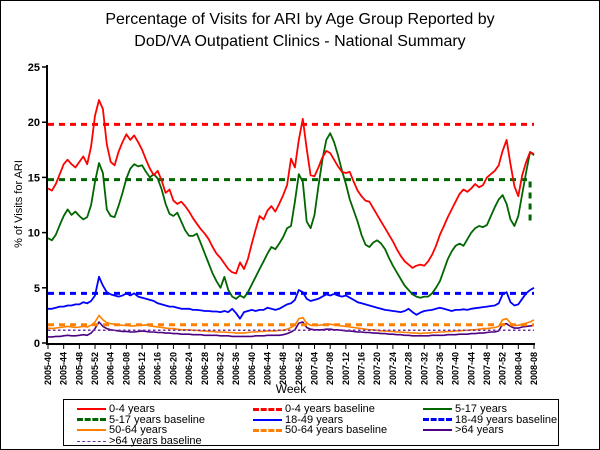  I want to click on x-tick-label: 2007-08, so click(330, 368).